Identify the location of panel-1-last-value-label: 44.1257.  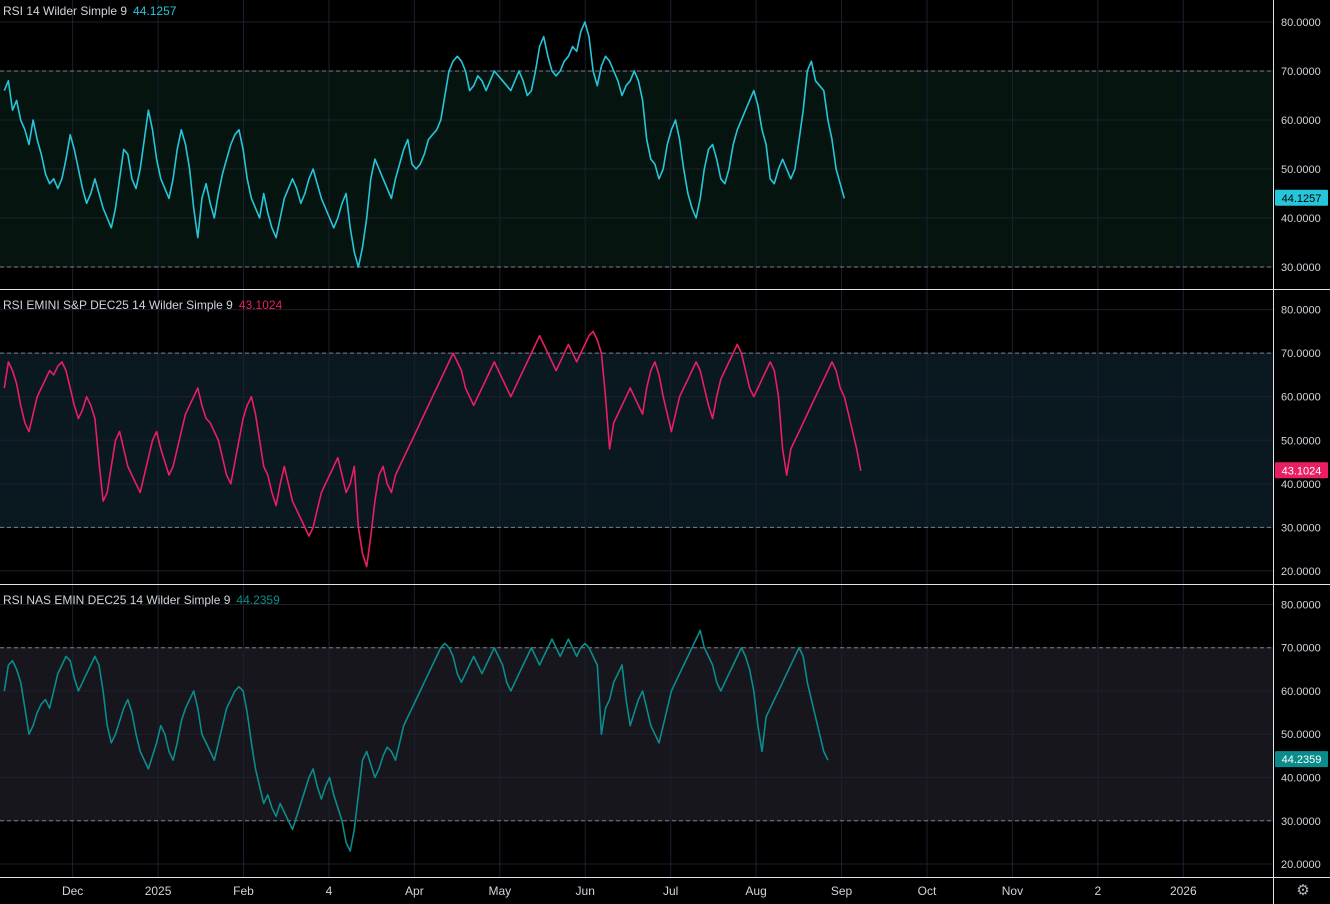
(1302, 199).